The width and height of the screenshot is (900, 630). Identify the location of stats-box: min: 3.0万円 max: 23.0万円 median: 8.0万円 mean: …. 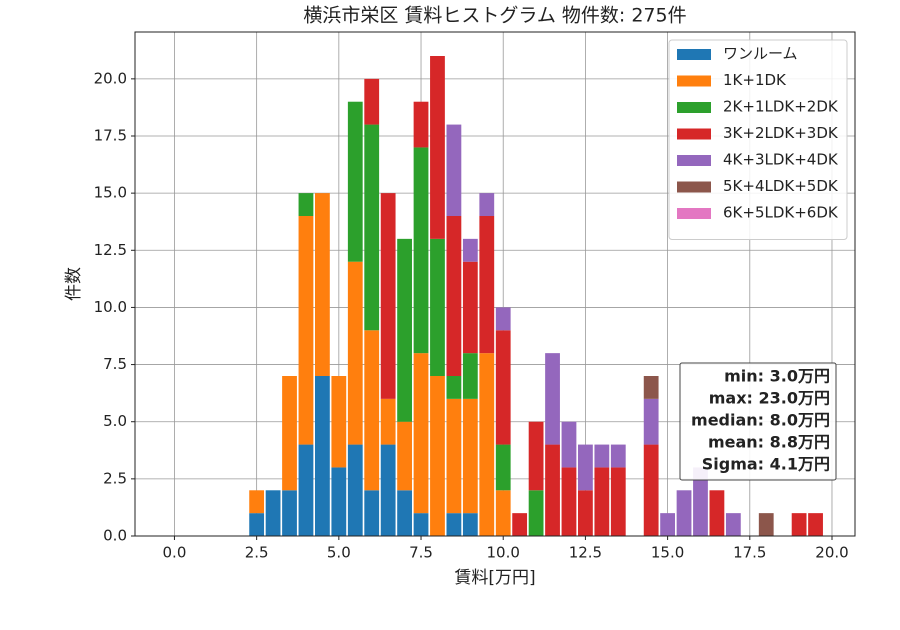
(758, 421).